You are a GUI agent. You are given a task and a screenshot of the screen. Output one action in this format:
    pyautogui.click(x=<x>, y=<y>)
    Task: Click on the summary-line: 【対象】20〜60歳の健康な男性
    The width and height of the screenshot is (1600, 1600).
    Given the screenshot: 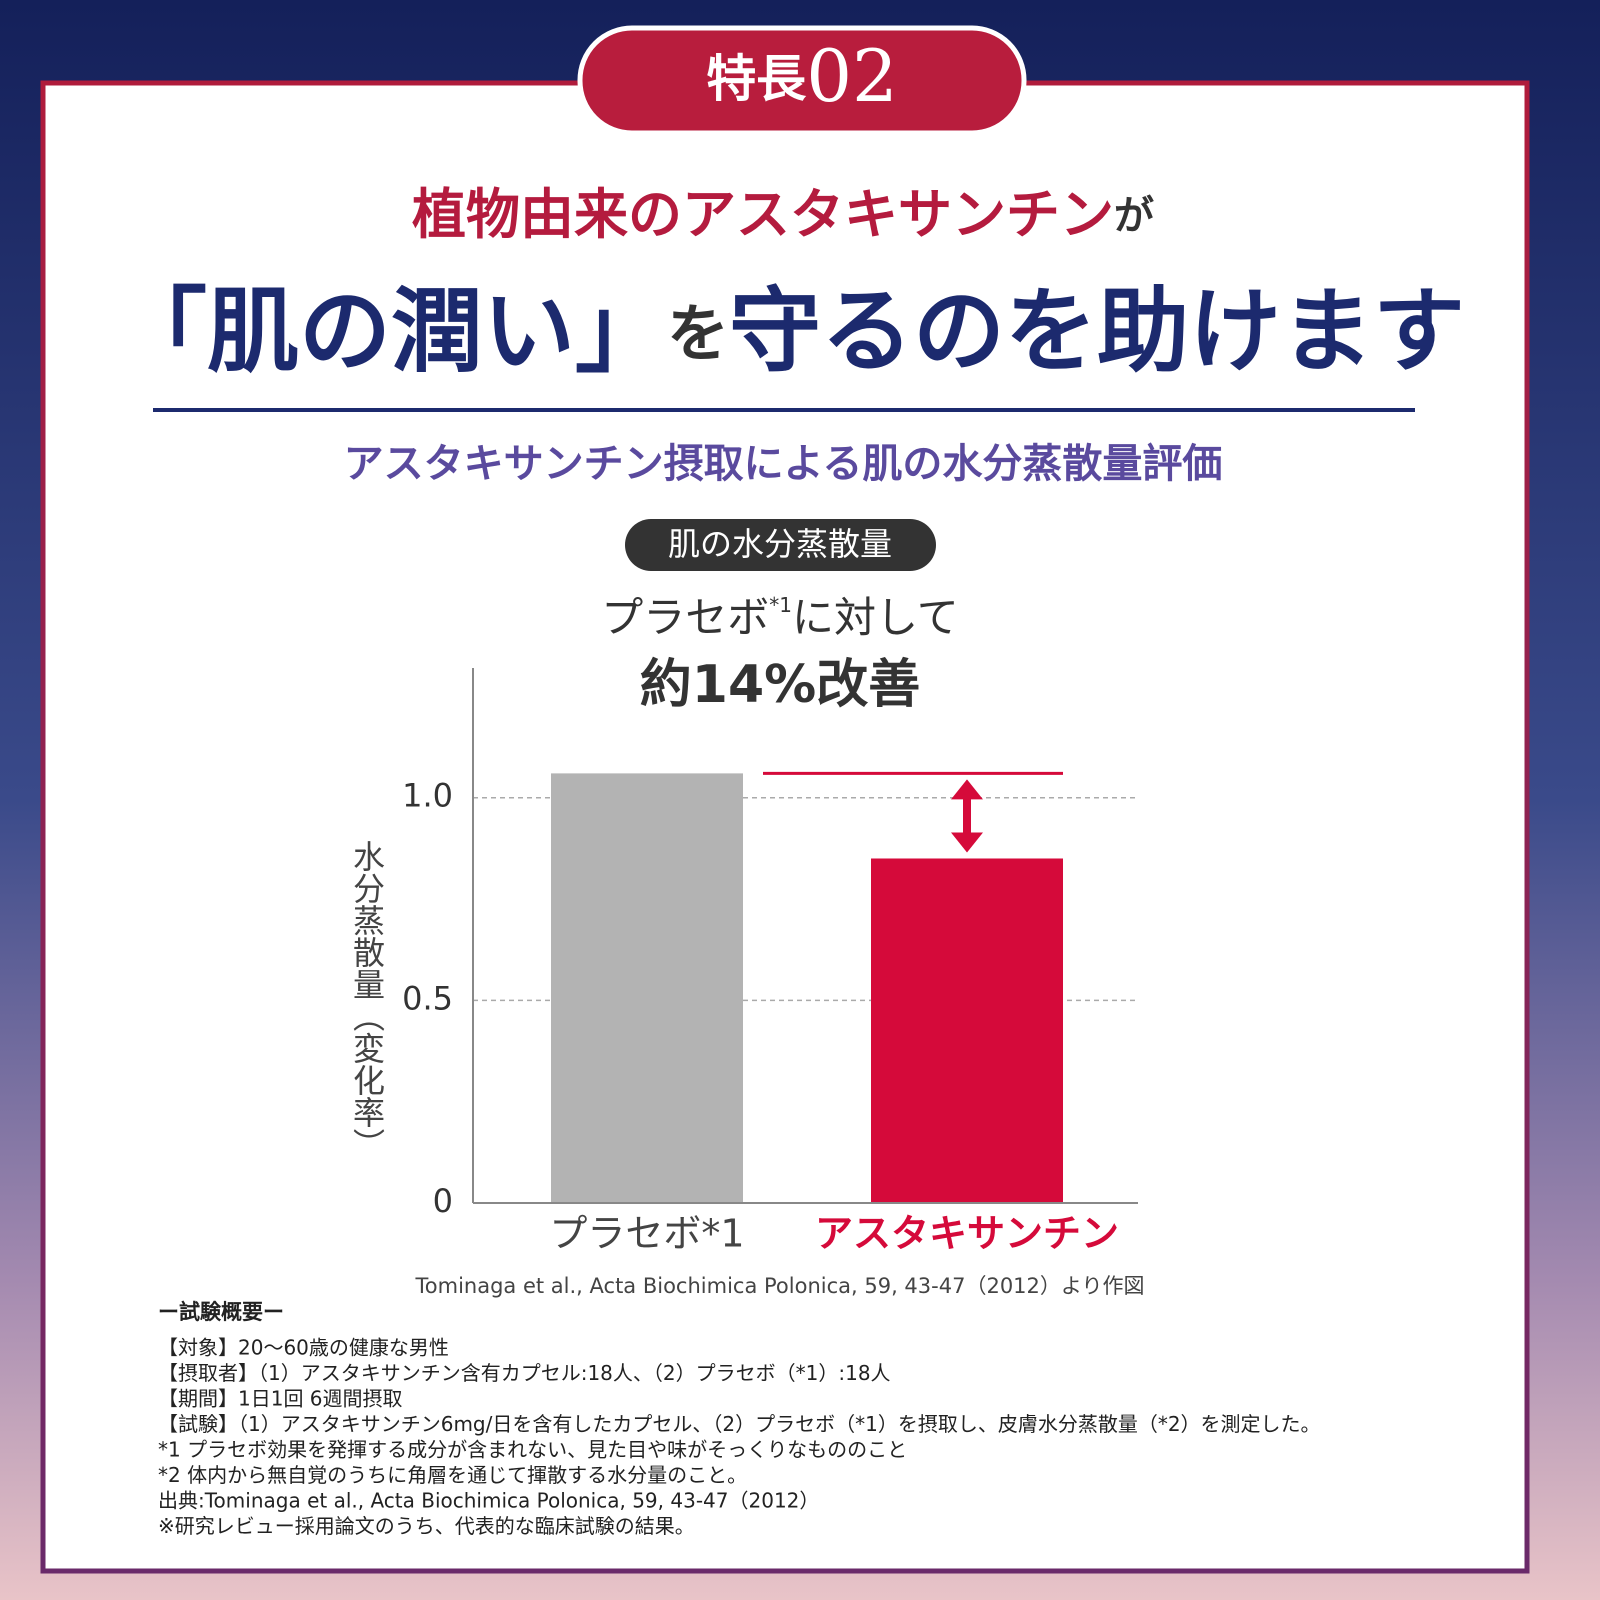 What is the action you would take?
    pyautogui.click(x=303, y=1348)
    